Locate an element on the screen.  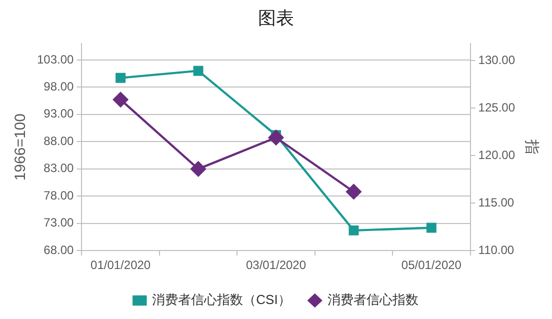
y-tick-label: 88.00 is located at coordinates (59, 141).